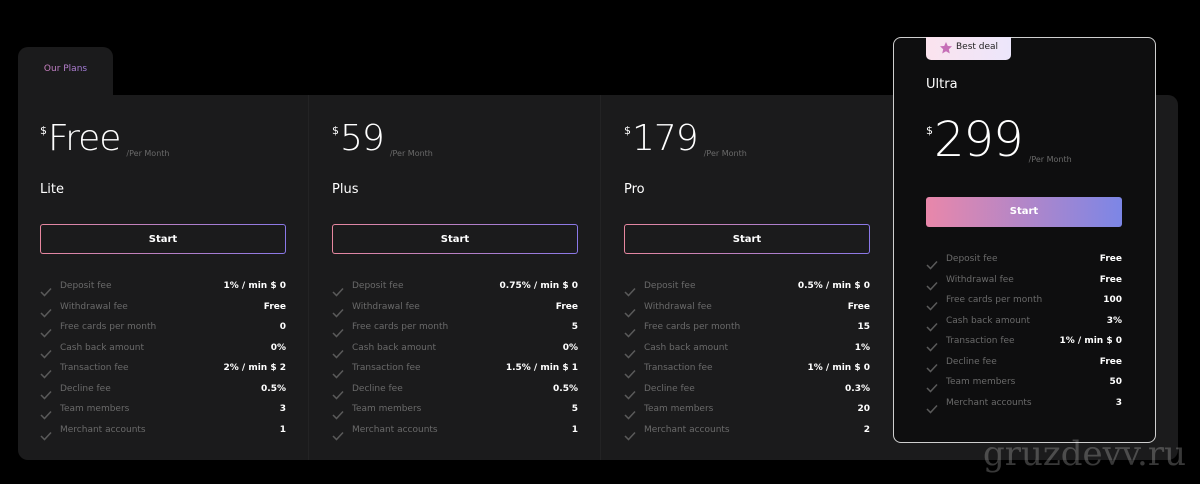 This screenshot has height=484, width=1200. What do you see at coordinates (52, 189) in the screenshot?
I see `plan-name: Lite` at bounding box center [52, 189].